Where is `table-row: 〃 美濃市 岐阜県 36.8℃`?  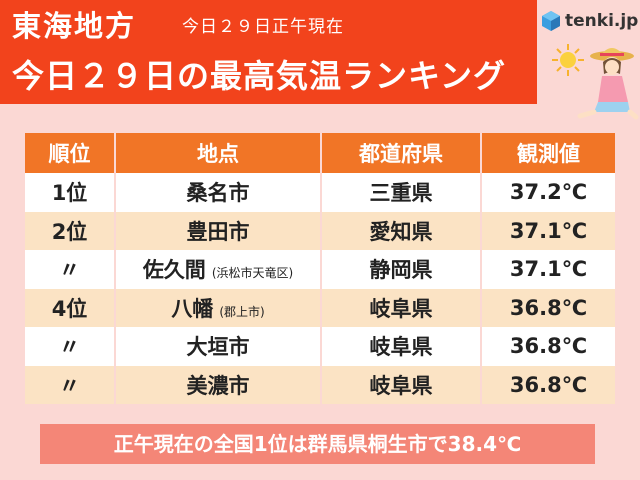 table-row: 〃 美濃市 岐阜県 36.8℃ is located at coordinates (320, 384).